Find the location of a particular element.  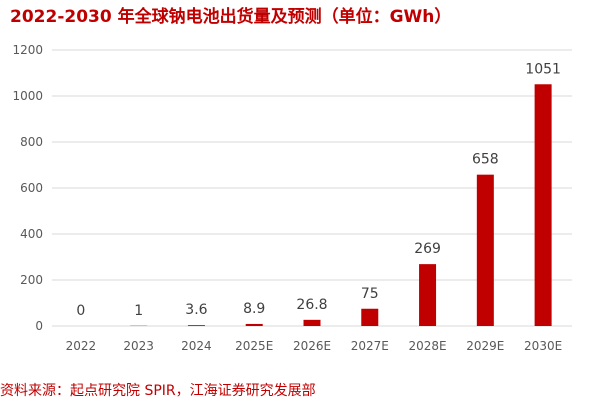

x-tick-label: 2027E is located at coordinates (370, 346).